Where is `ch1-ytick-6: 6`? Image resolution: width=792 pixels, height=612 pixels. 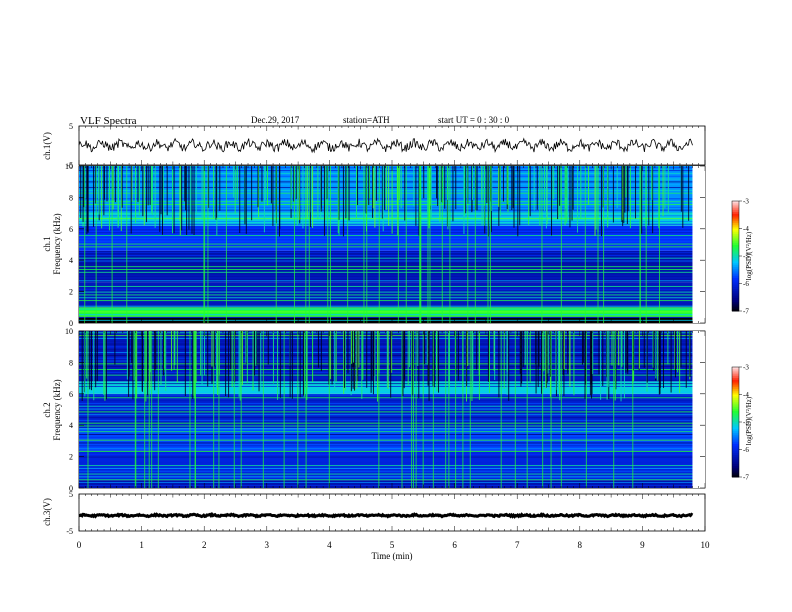 ch1-ytick-6: 6 is located at coordinates (71, 229).